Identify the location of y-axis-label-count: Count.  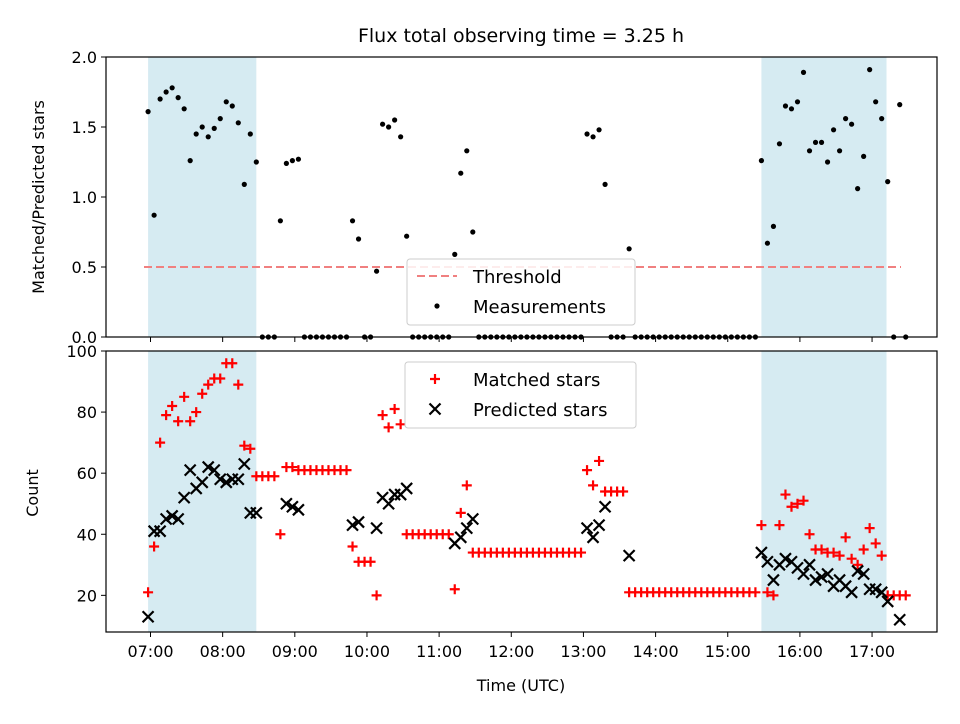
(32, 493).